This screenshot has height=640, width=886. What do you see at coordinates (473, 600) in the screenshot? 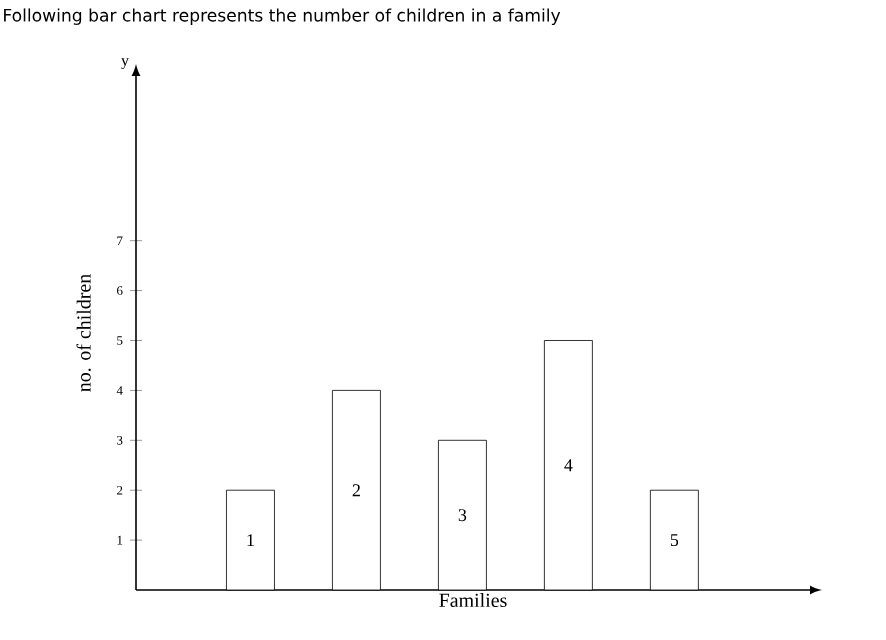
I see `x-axis-title: Families` at bounding box center [473, 600].